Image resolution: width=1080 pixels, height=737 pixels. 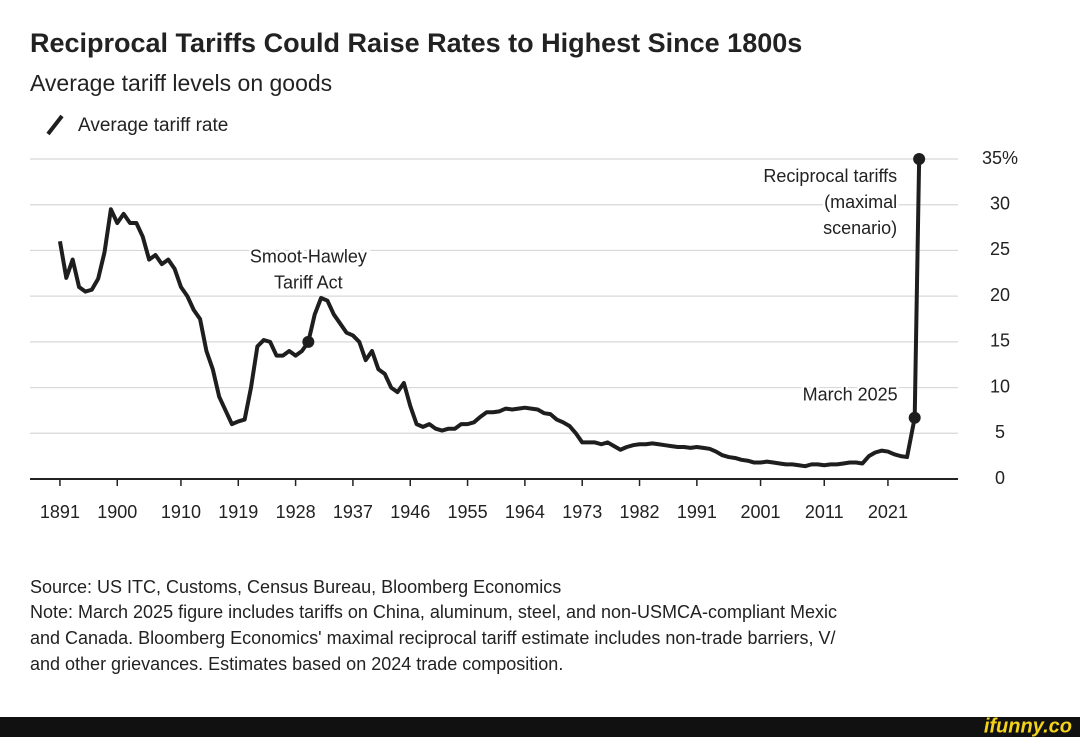 I want to click on x-tick-label: 2001, so click(x=761, y=512).